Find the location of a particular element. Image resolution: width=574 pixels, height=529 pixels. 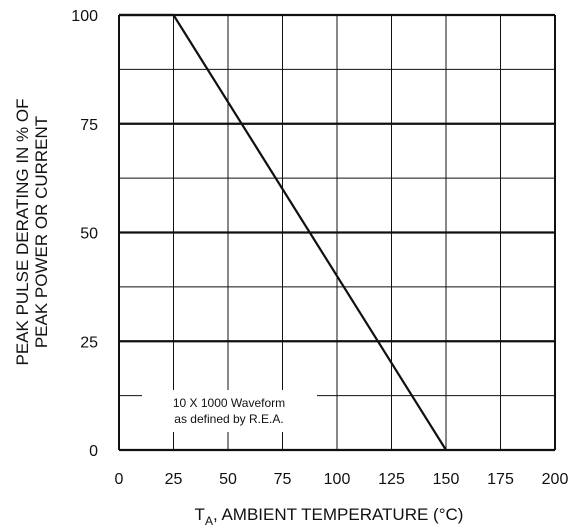

x-tick-label: 50 is located at coordinates (228, 479).